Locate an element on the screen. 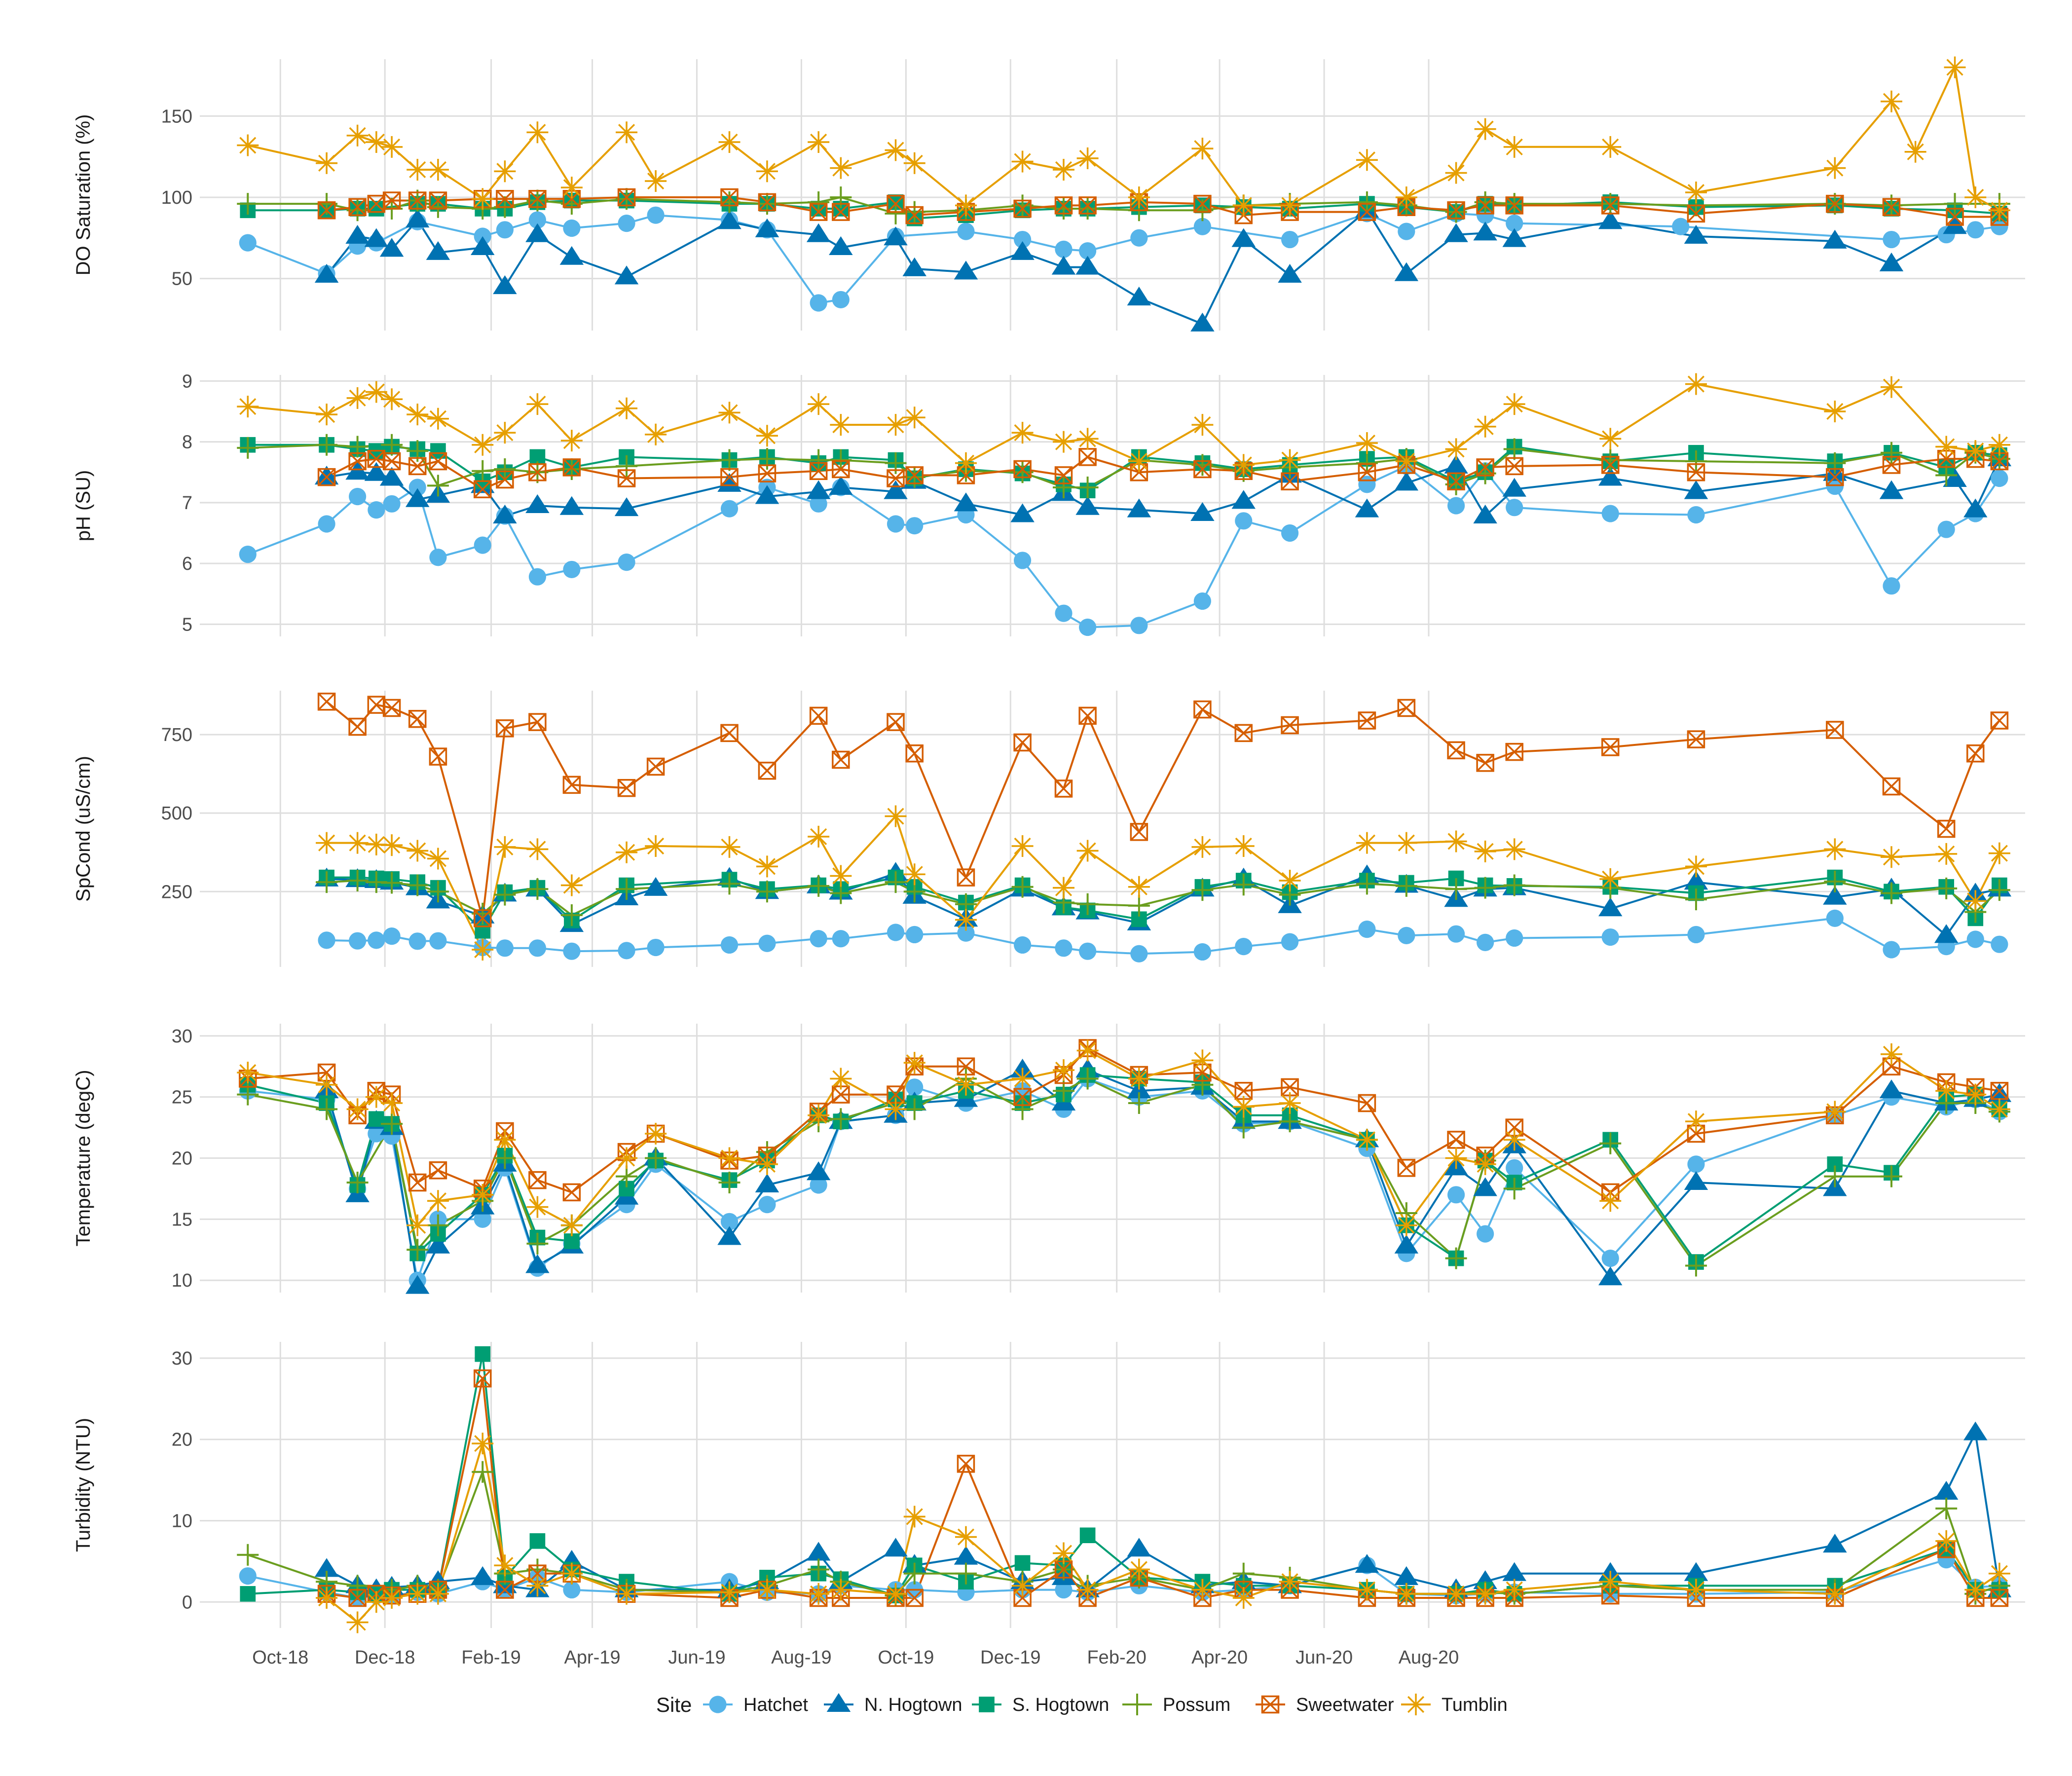 The width and height of the screenshot is (2072, 1776). do-saturation-panel: 50 100 150 DO Saturation (%) is located at coordinates (1049, 194).